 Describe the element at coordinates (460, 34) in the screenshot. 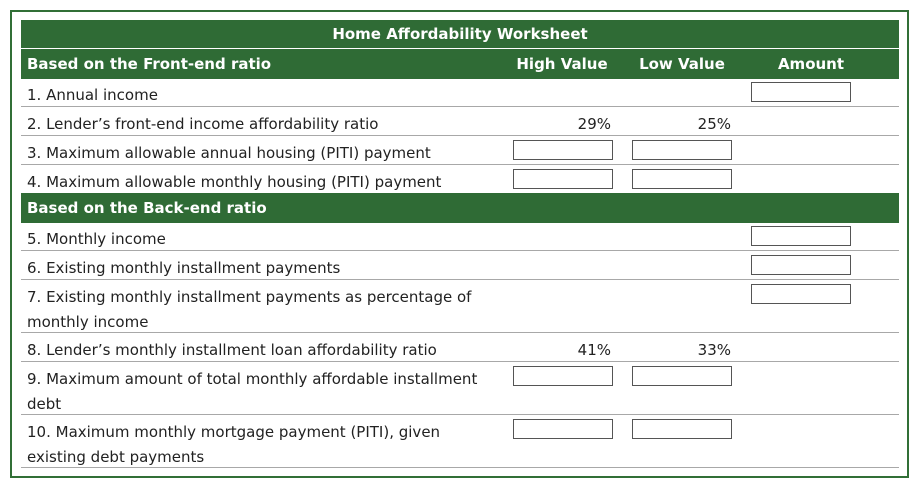

I see `worksheet-title: Home Affordability Worksheet` at that location.